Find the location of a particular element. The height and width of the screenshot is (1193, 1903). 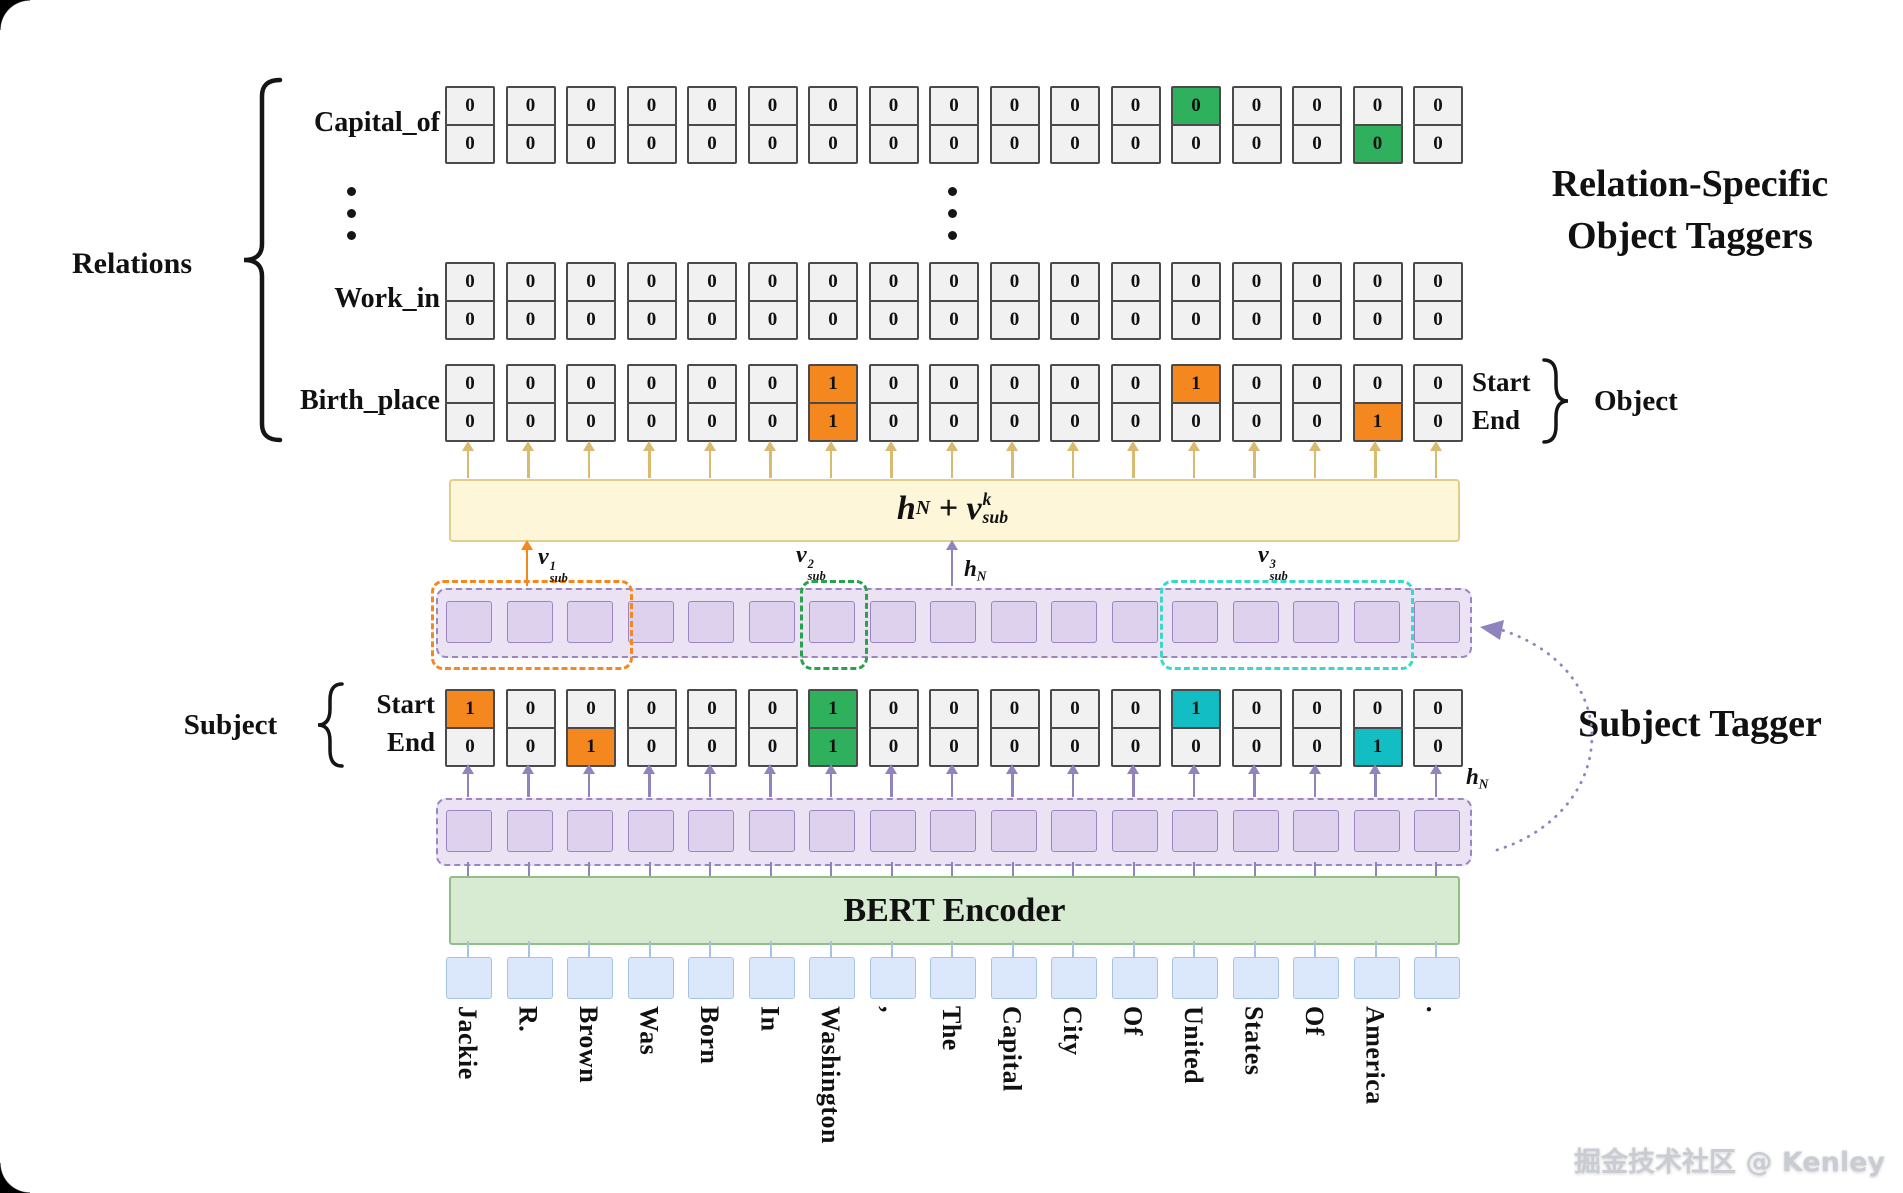

subject-end-cell-14: 0 is located at coordinates (1317, 747).